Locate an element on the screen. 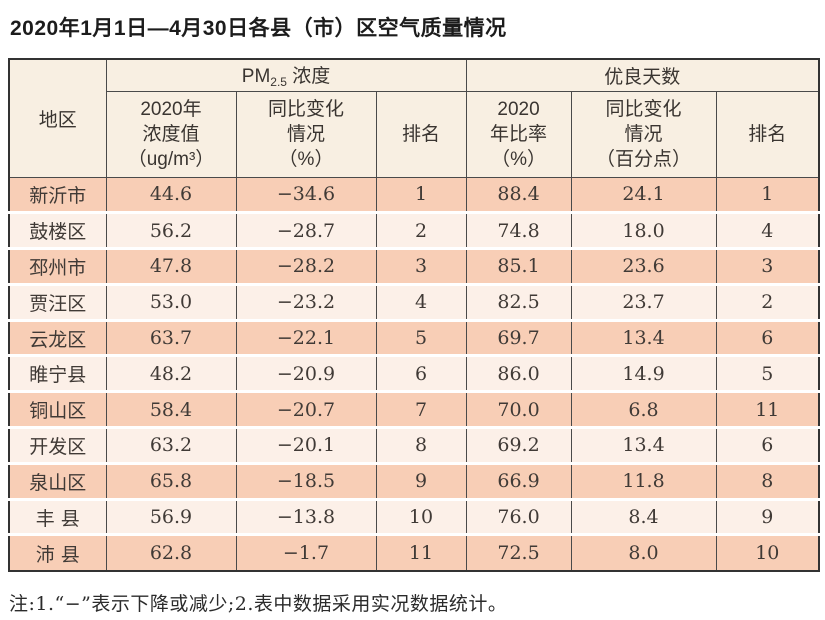 This screenshot has height=620, width=825. region-cell: 丰 县 is located at coordinates (57, 516).